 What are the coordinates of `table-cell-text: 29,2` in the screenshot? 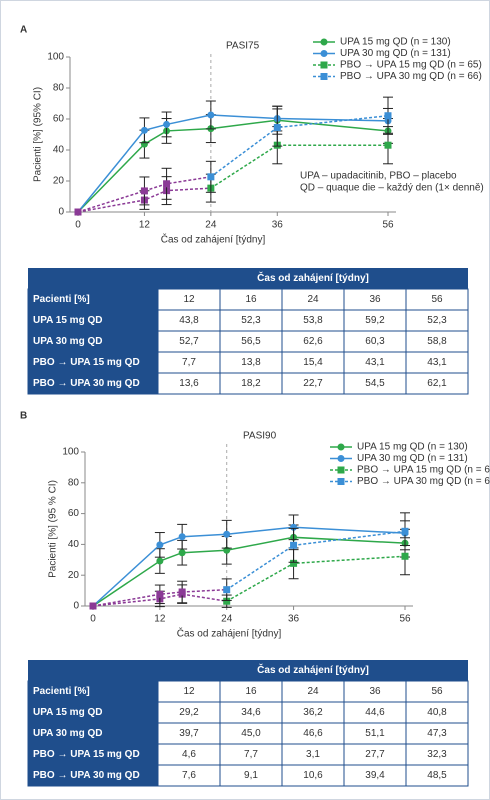 It's located at (189, 712).